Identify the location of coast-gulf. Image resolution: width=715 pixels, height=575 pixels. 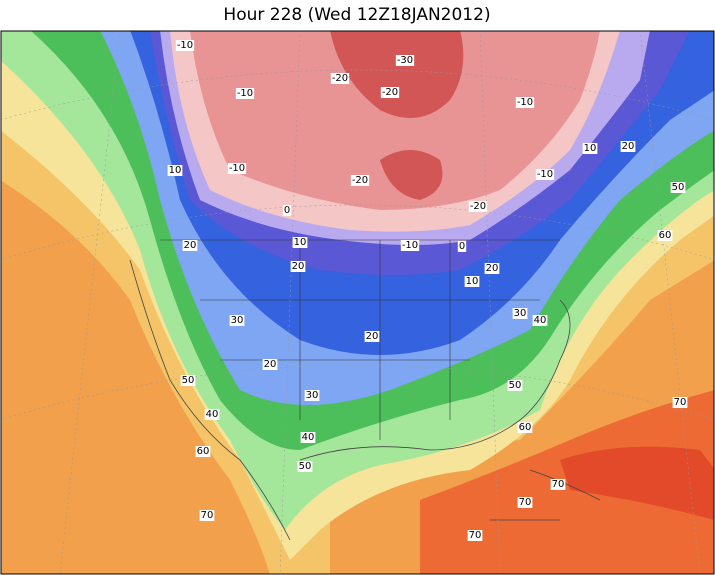
(435, 380).